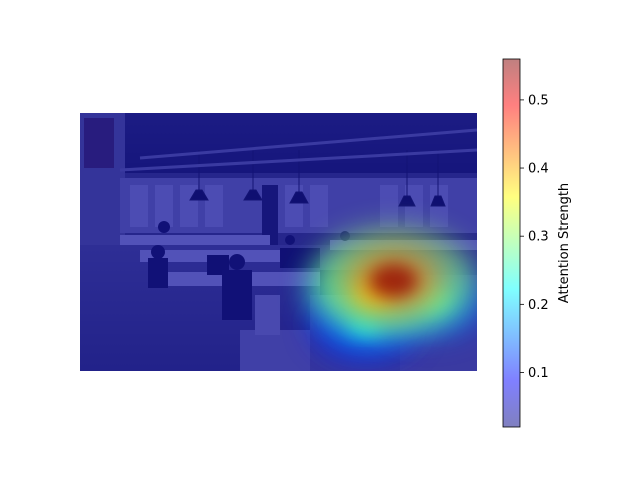  Describe the element at coordinates (538, 373) in the screenshot. I see `colorbar-tick-label: 0.1` at that location.